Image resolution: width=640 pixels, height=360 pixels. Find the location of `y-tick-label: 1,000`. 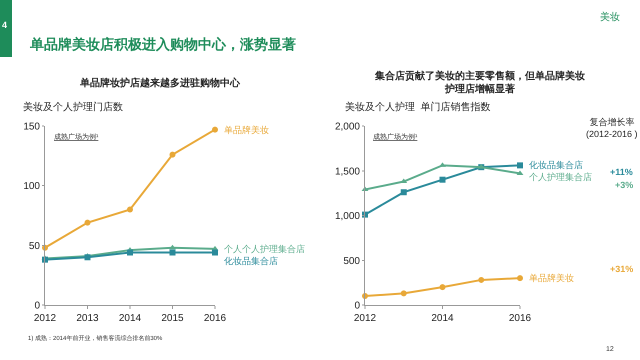

y-tick-label: 1,000 is located at coordinates (347, 216).